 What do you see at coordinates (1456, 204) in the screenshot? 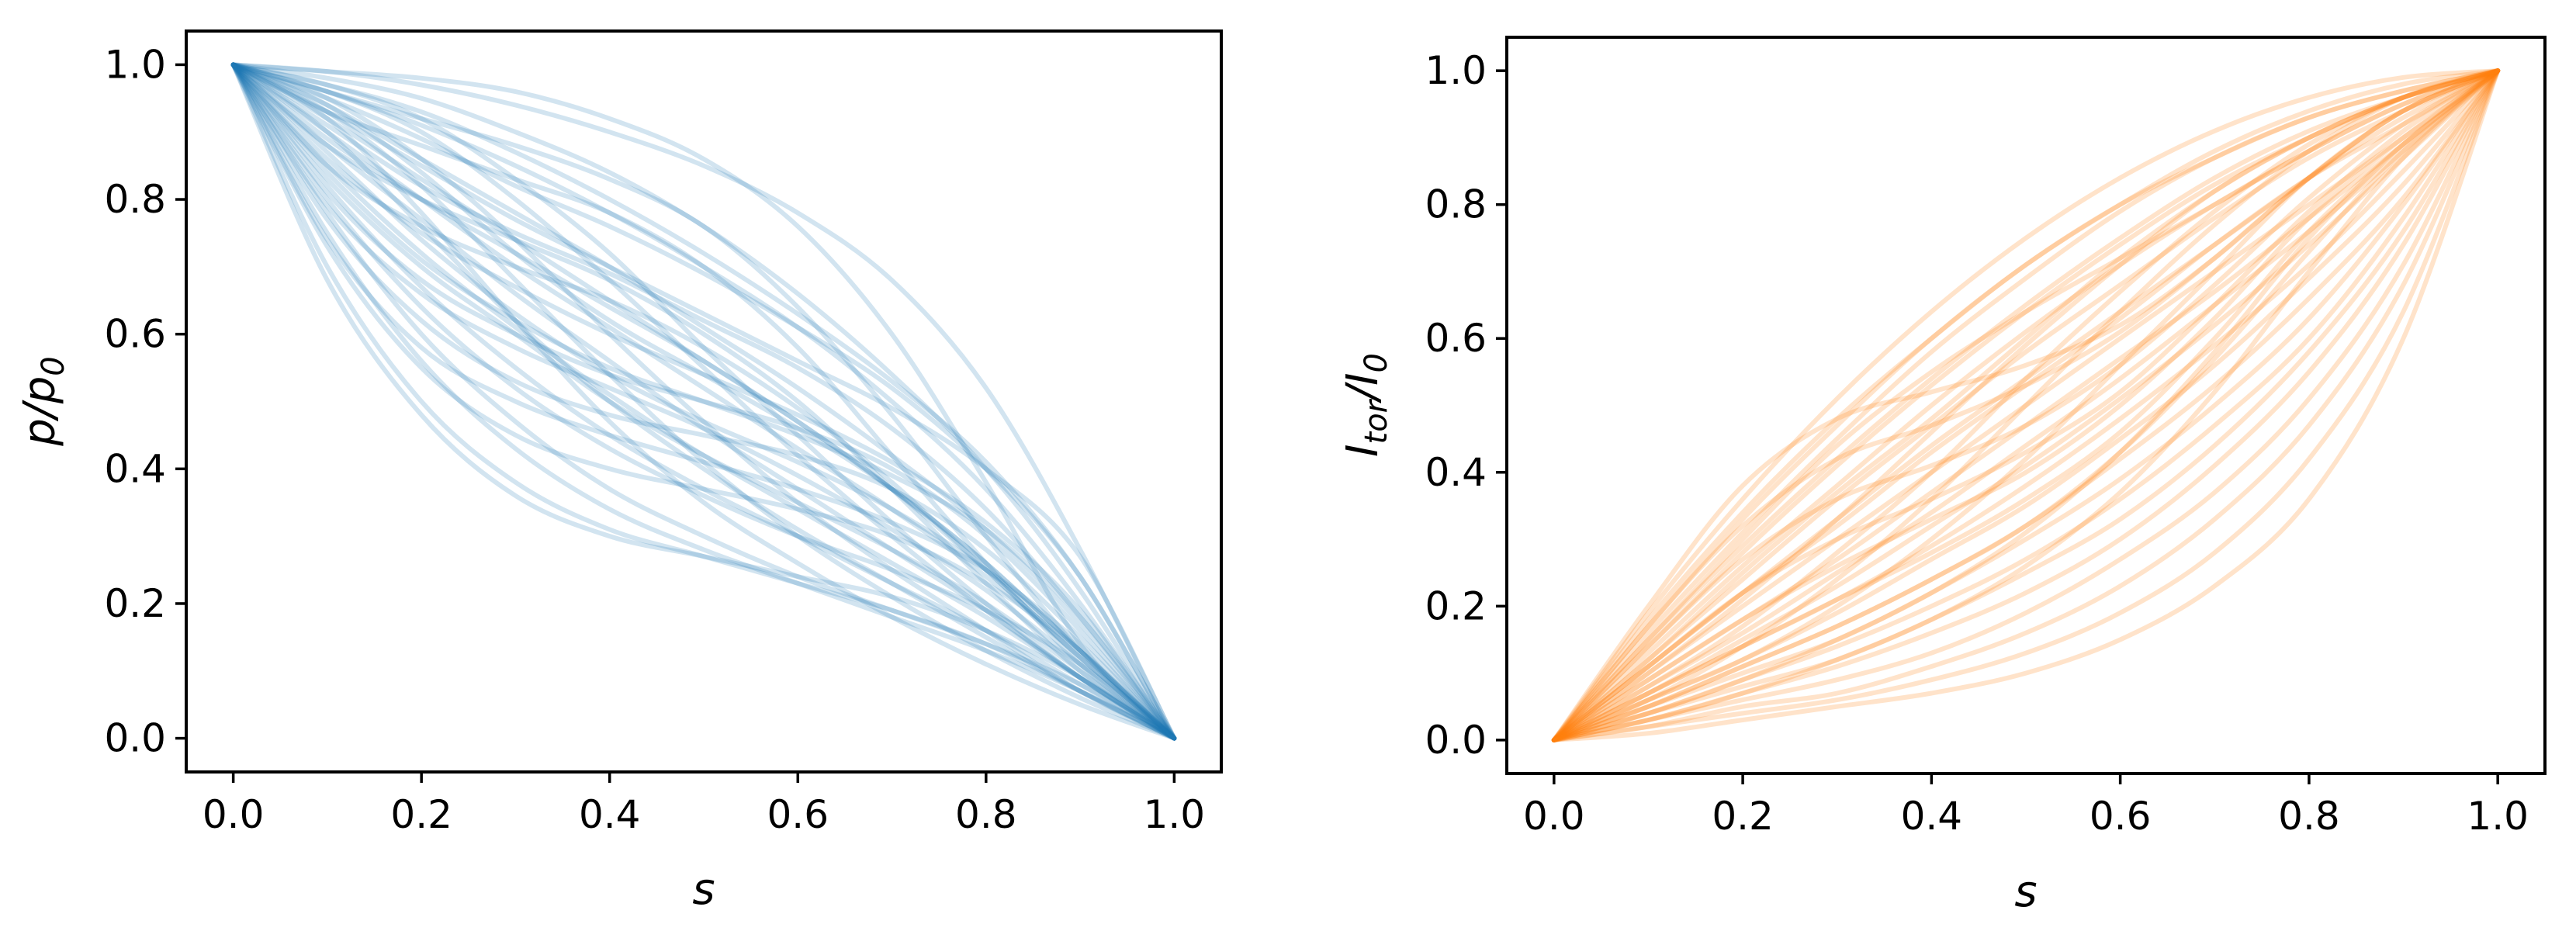
I see `current-y-tick-label-4: 0.8` at bounding box center [1456, 204].